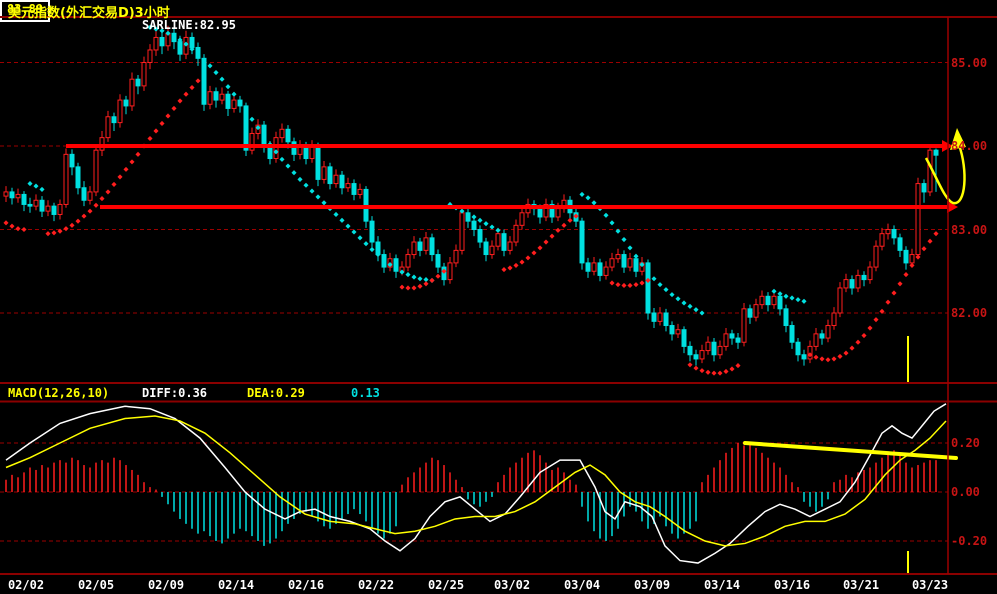  I want to click on chart-title: 美元指数(外汇交易D)3小时, so click(89, 13).